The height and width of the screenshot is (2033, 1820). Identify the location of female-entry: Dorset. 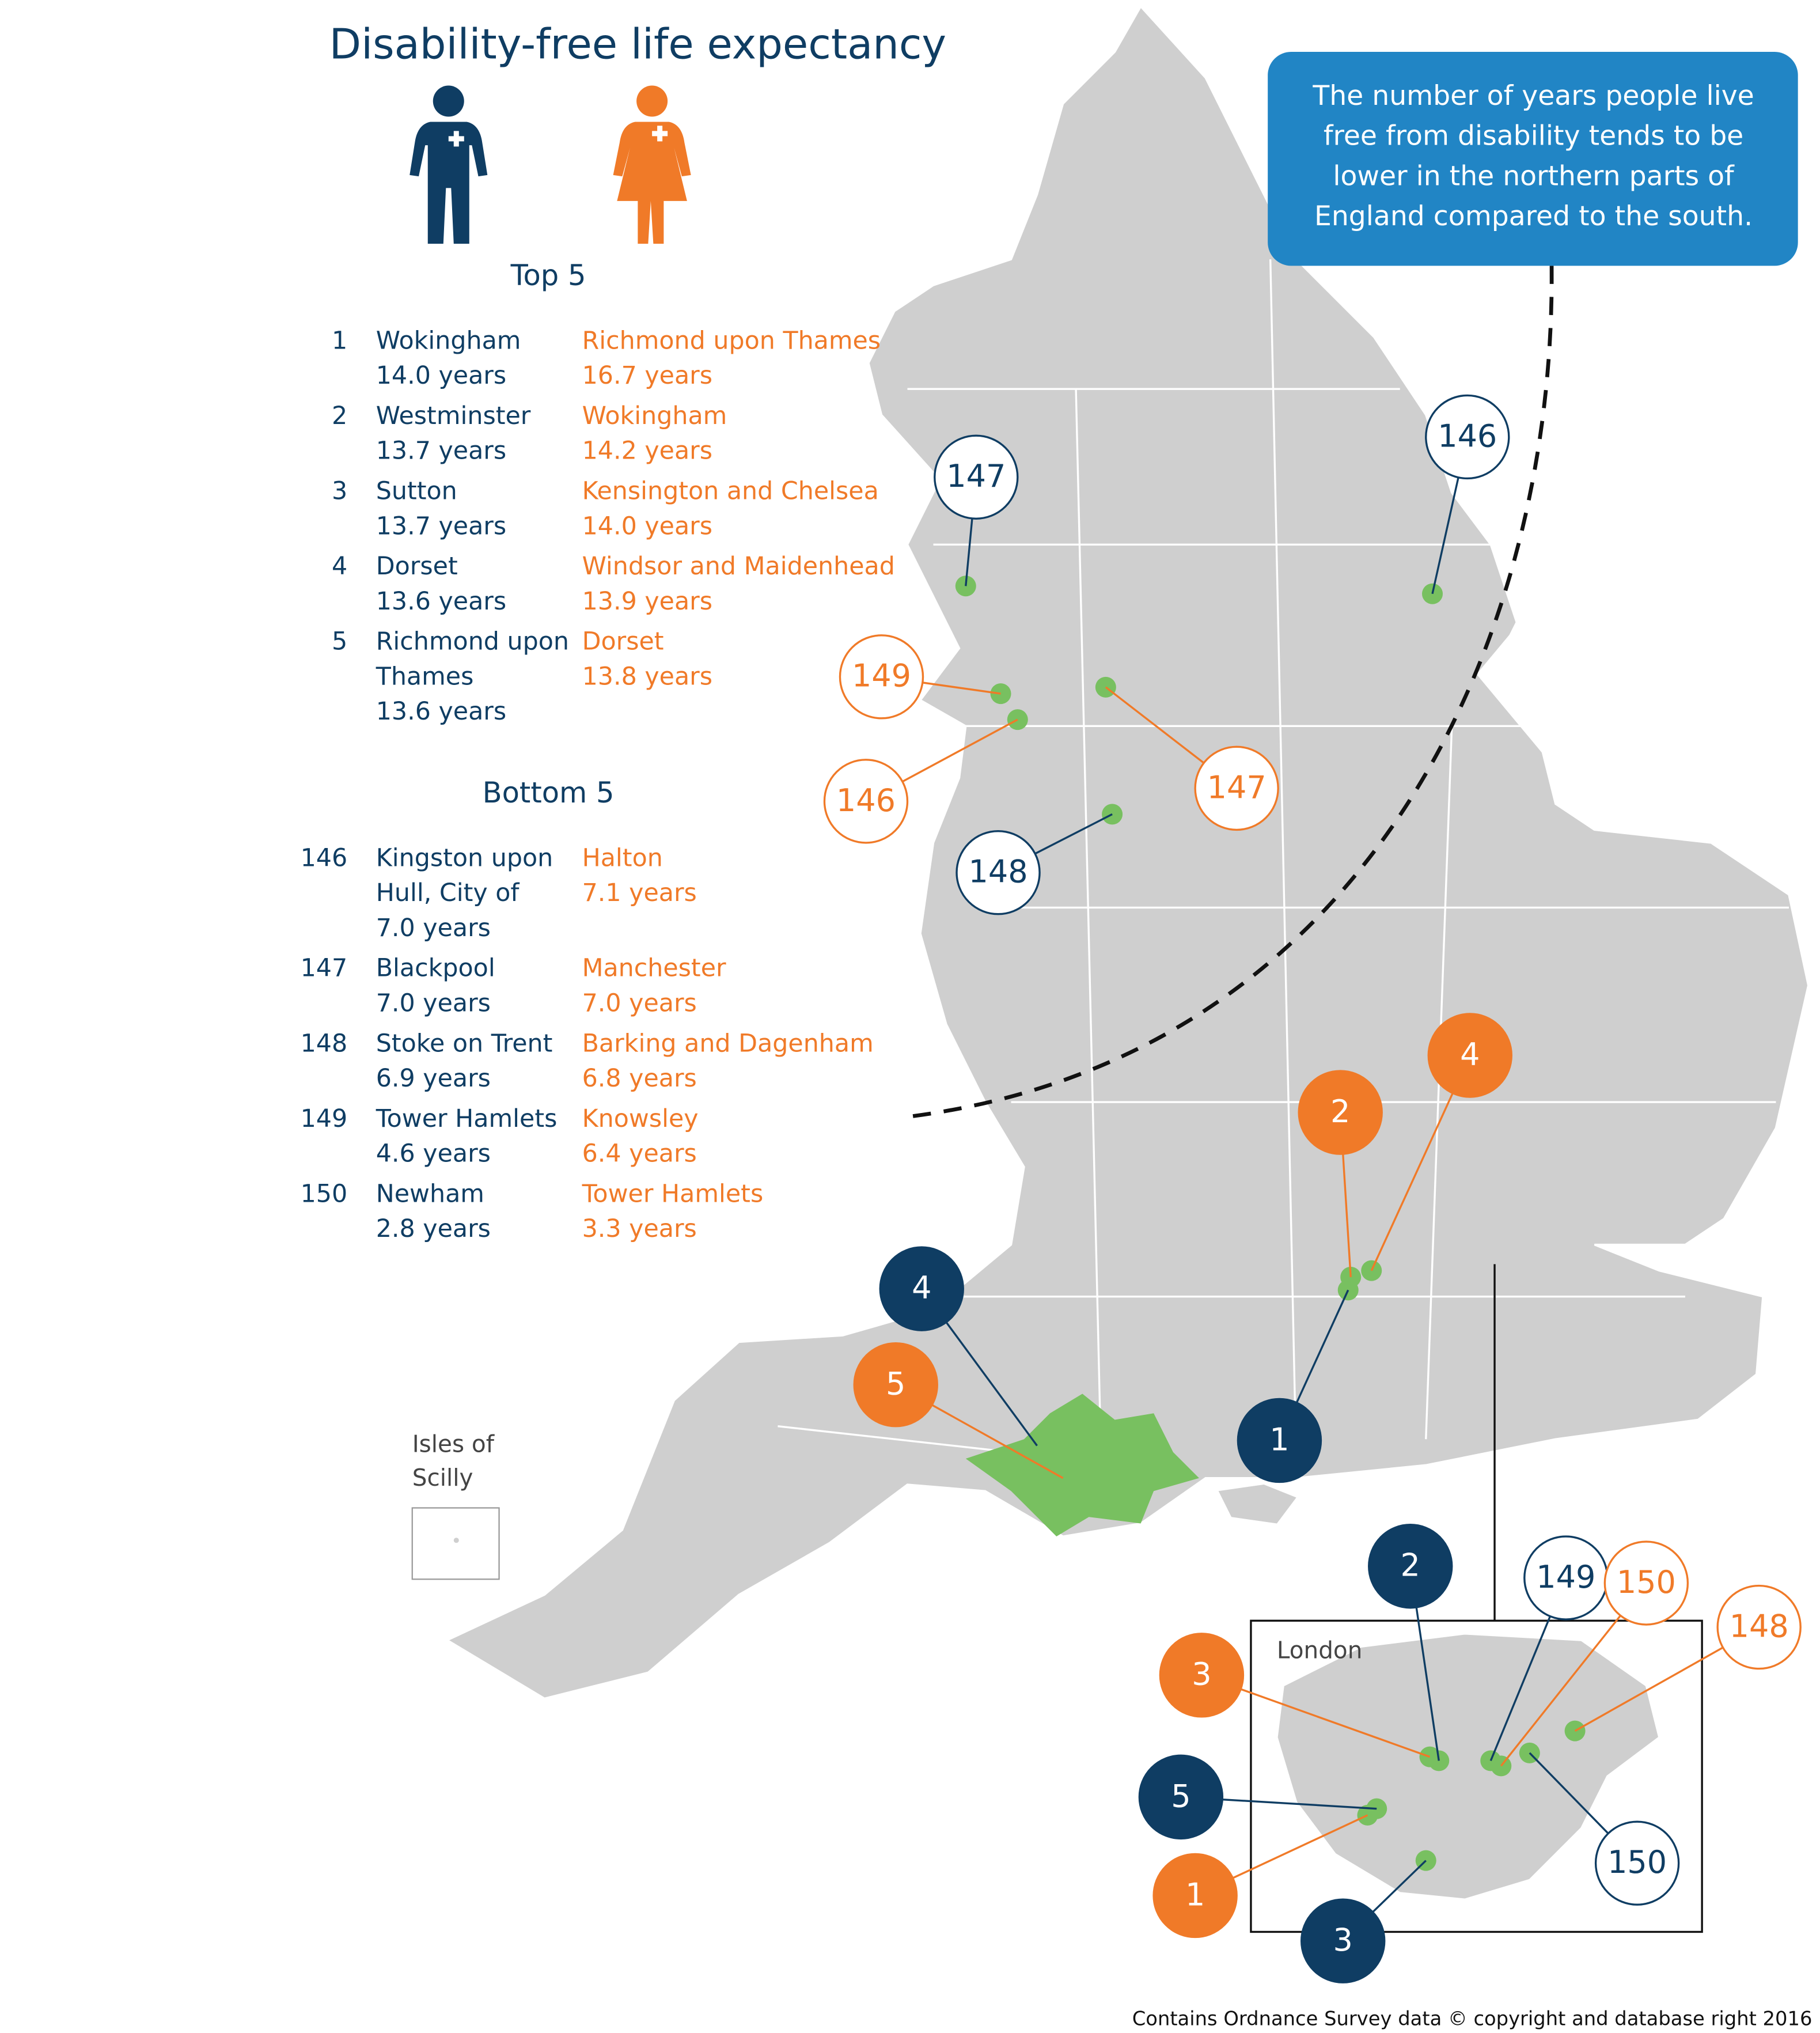
(623, 641).